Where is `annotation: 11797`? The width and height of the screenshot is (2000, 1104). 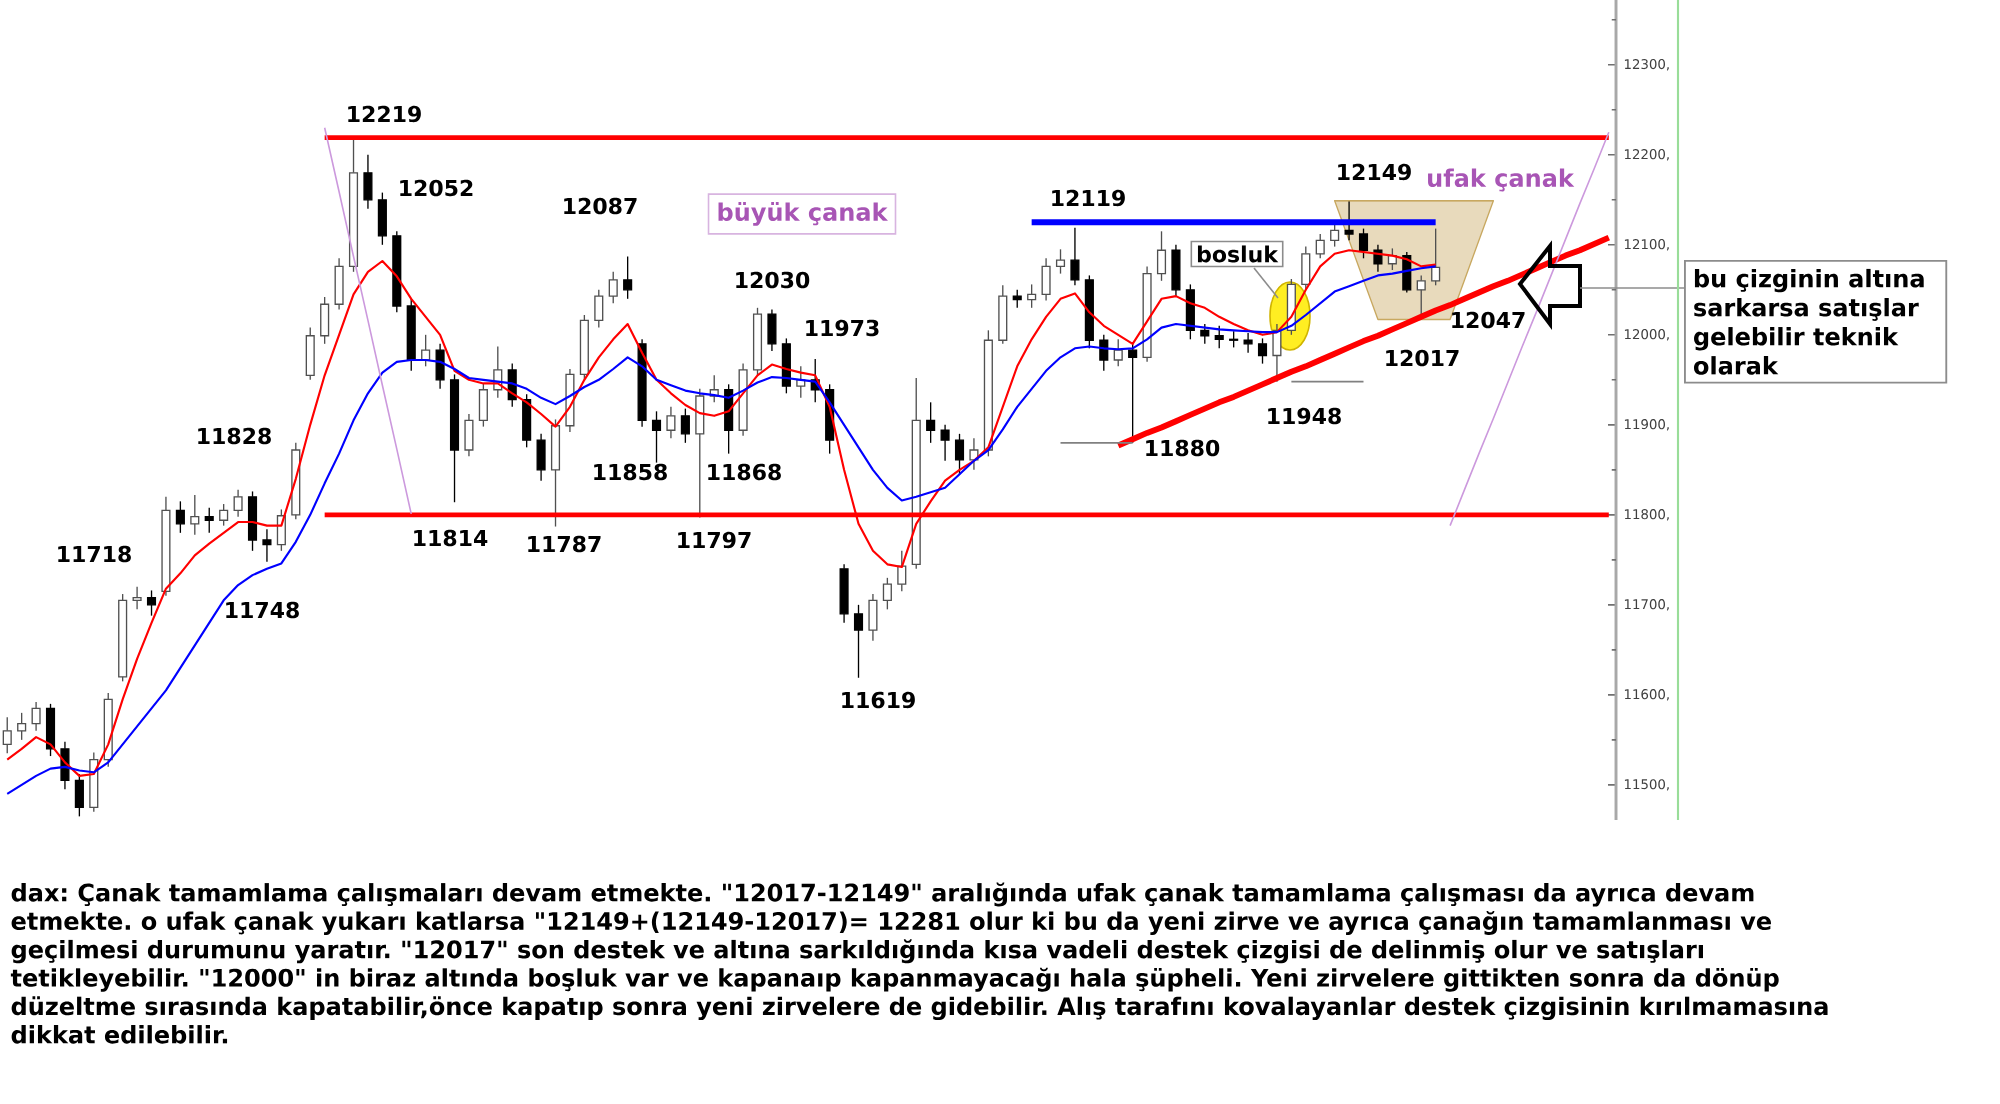 annotation: 11797 is located at coordinates (714, 540).